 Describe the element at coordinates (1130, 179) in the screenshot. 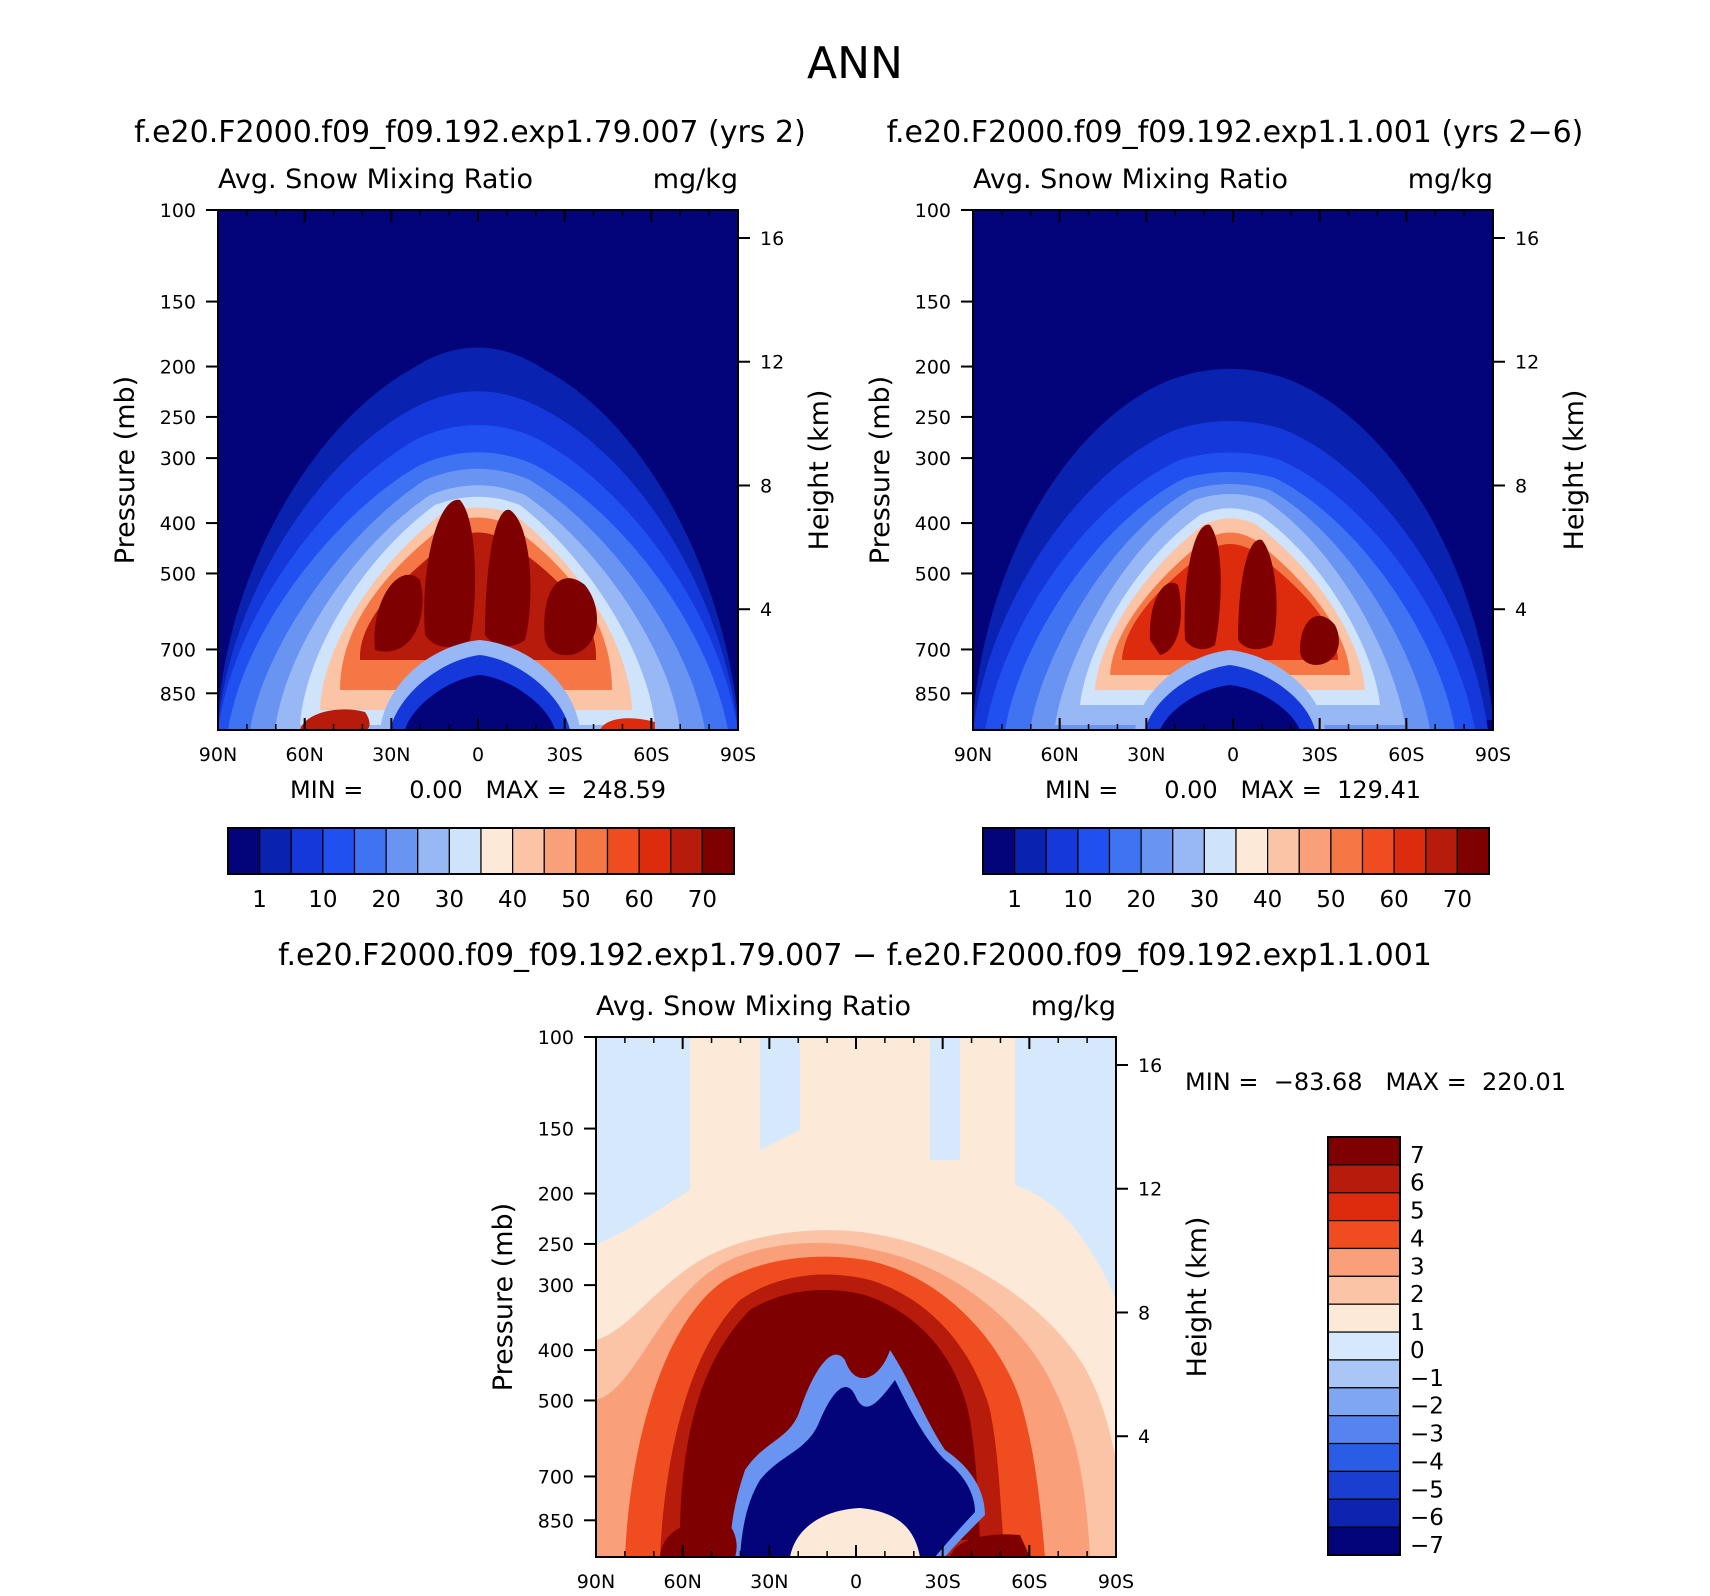

I see `panel-b-variable-label: Avg. Snow Mixing Ratio` at that location.